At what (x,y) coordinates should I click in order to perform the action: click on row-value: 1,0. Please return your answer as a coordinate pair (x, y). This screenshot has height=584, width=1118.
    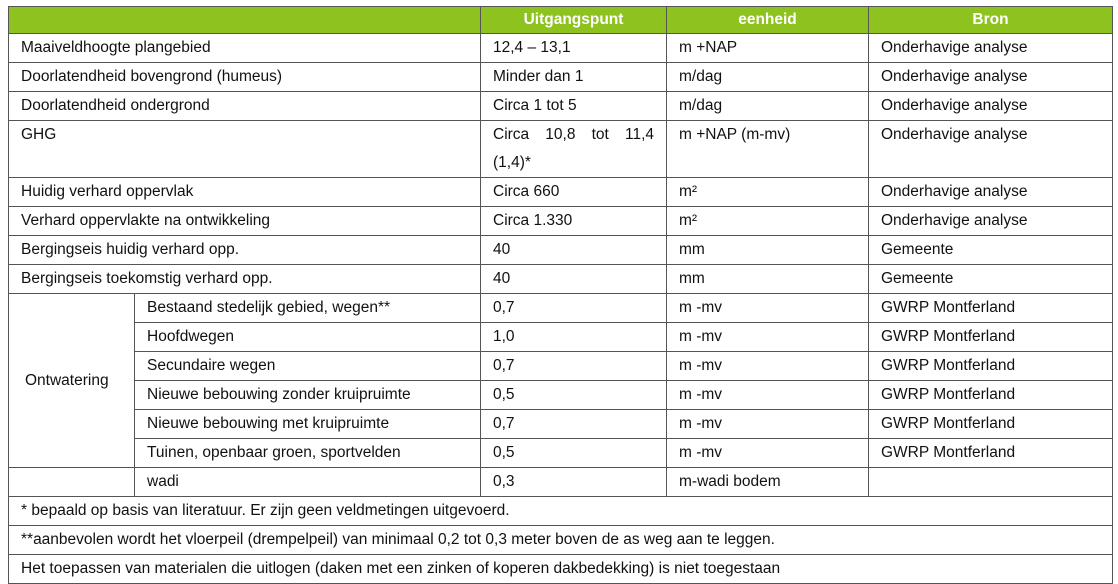
    Looking at the image, I should click on (573, 337).